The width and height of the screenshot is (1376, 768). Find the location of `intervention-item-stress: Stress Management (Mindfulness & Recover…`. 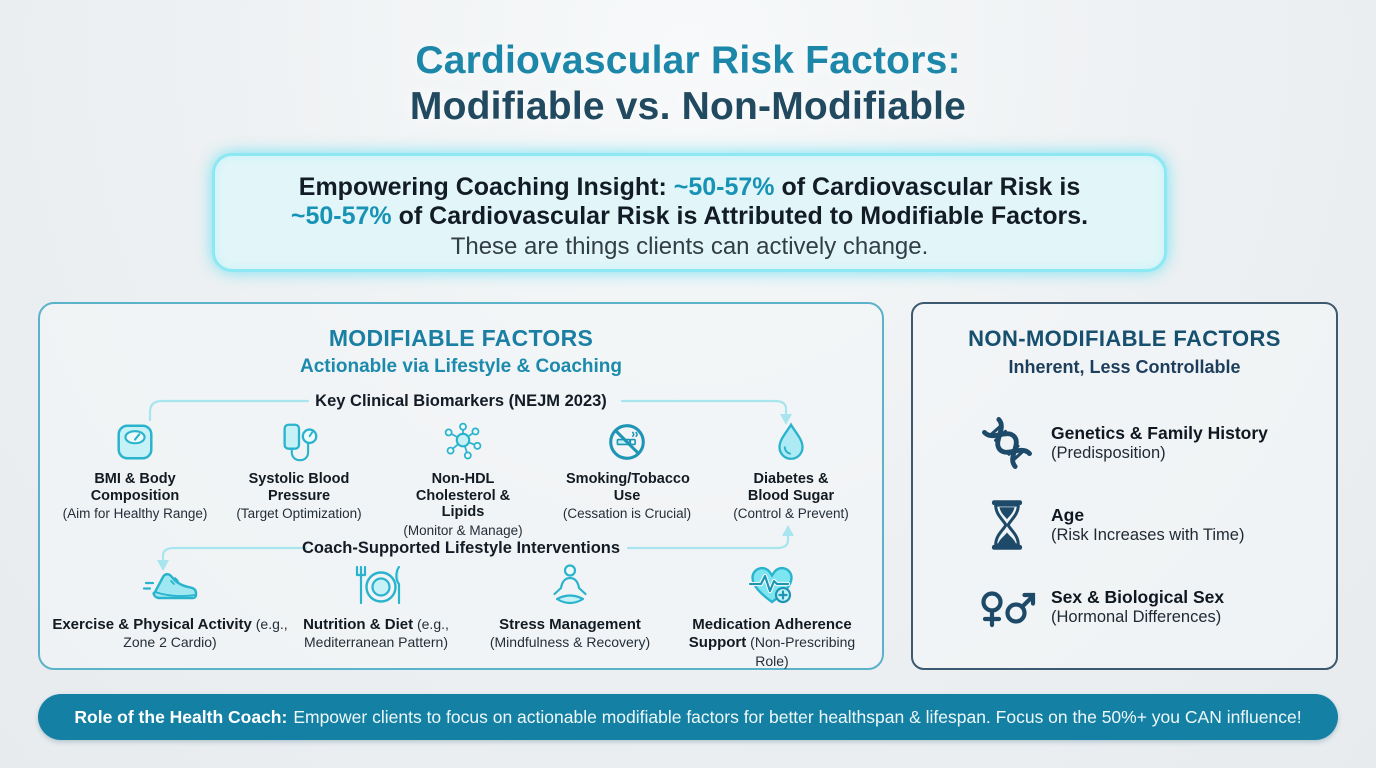

intervention-item-stress: Stress Management (Mindfulness & Recover… is located at coordinates (570, 605).